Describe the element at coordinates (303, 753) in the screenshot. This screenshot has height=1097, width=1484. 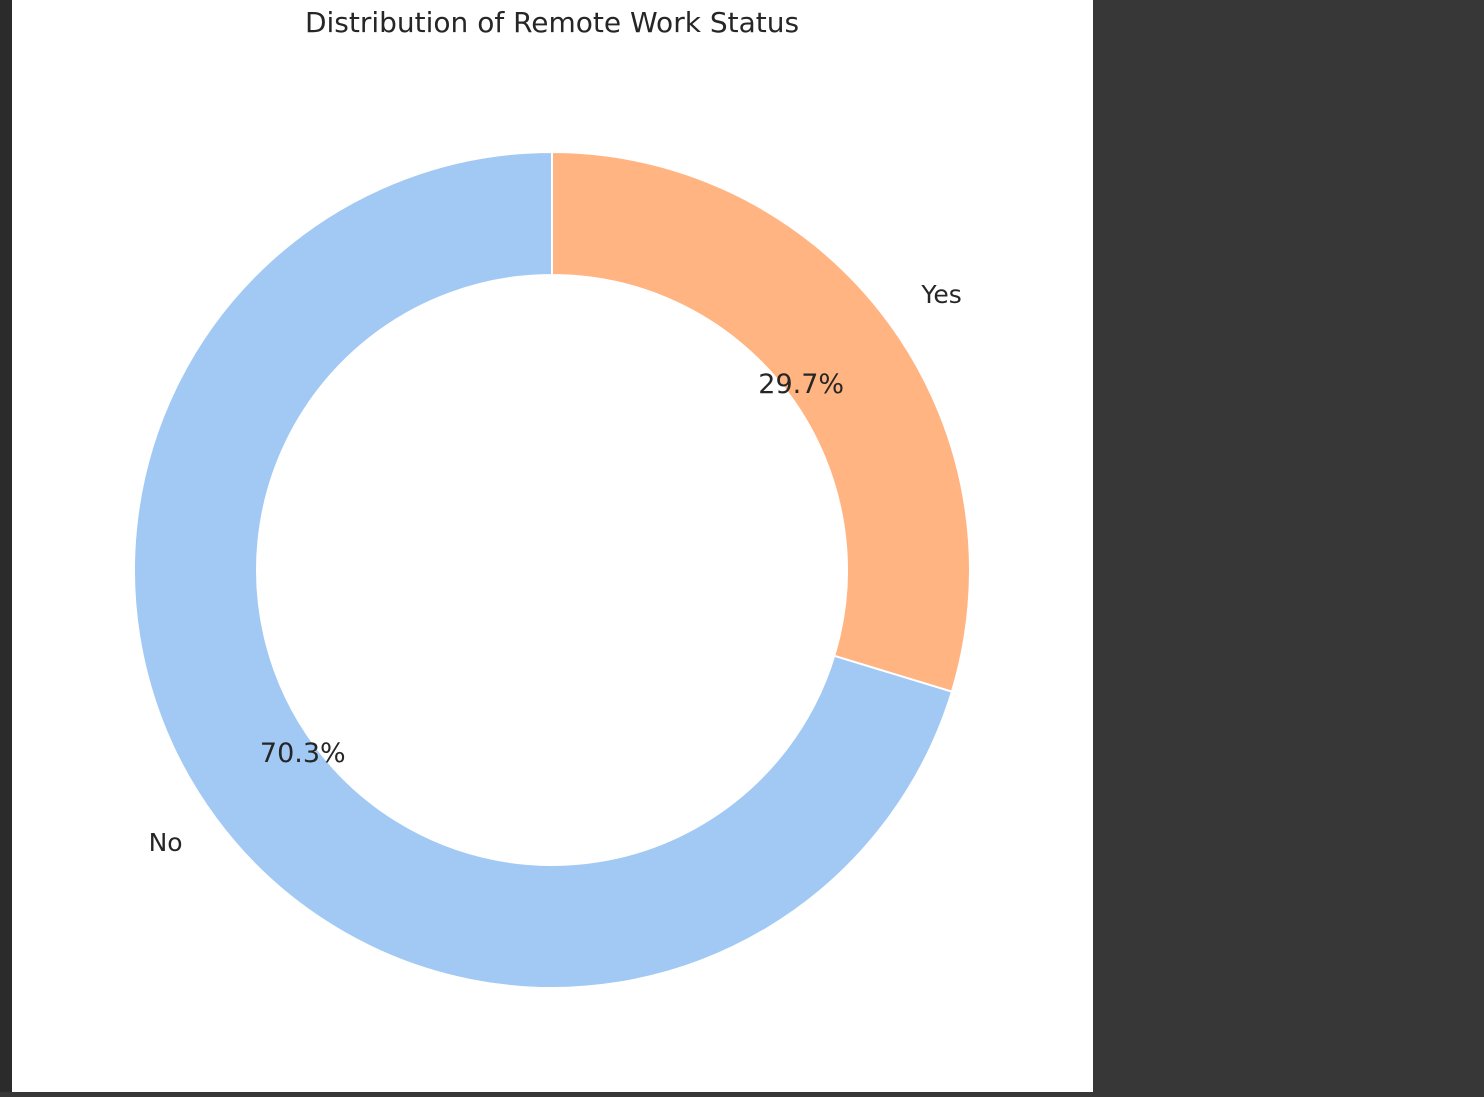
I see `slice-pct-no: 70.3%` at that location.